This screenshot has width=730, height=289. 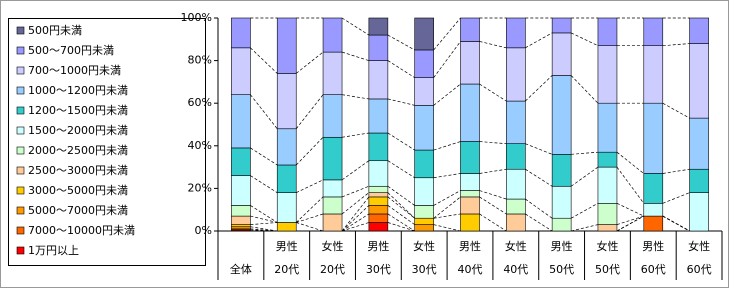 I want to click on y-tick-label: 0%, so click(x=203, y=230).